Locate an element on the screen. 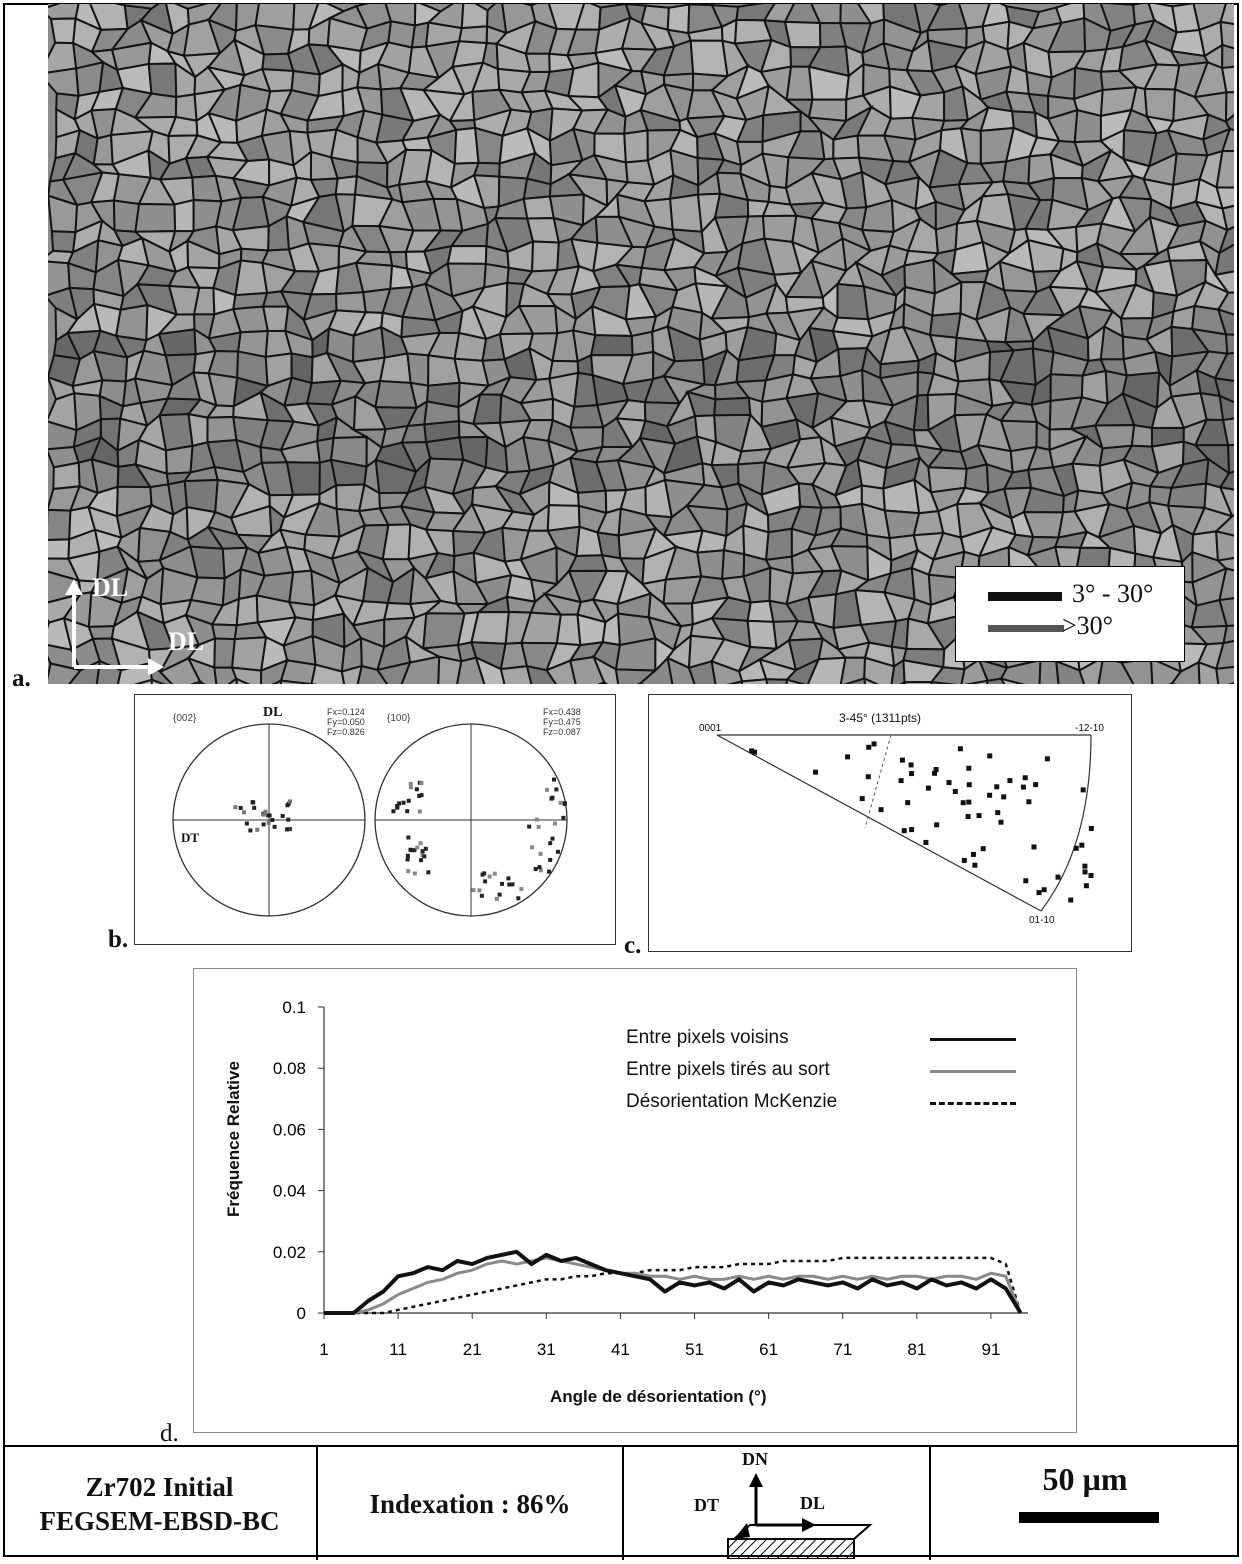  legend-line-low-angle is located at coordinates (1025, 596).